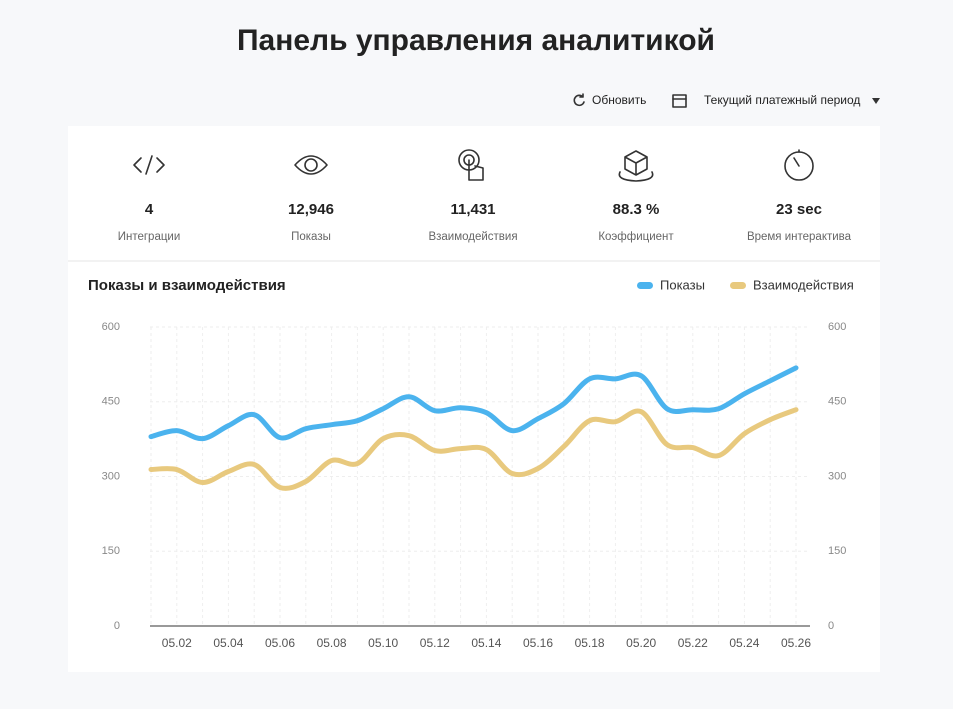 The image size is (953, 709). I want to click on dropdown-arrow, so click(876, 101).